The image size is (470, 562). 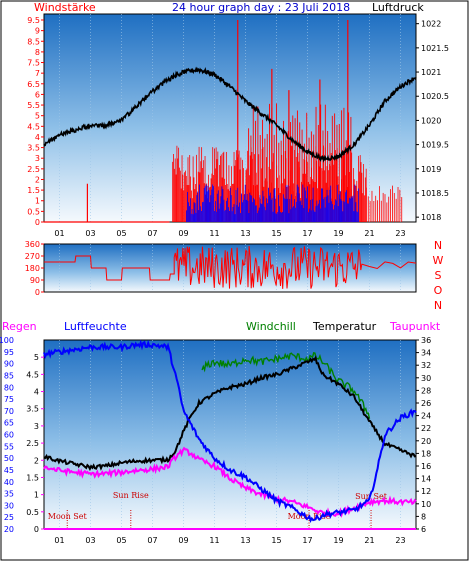 I want to click on temp-tick-18: 18, so click(x=426, y=453).